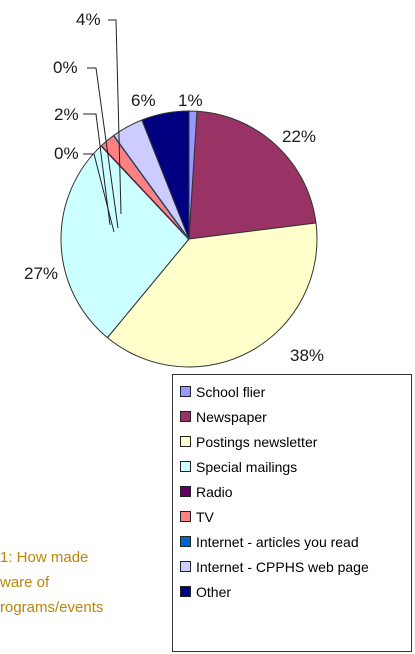 This screenshot has width=415, height=654. I want to click on pie-slice-special-mailings, so click(125, 241).